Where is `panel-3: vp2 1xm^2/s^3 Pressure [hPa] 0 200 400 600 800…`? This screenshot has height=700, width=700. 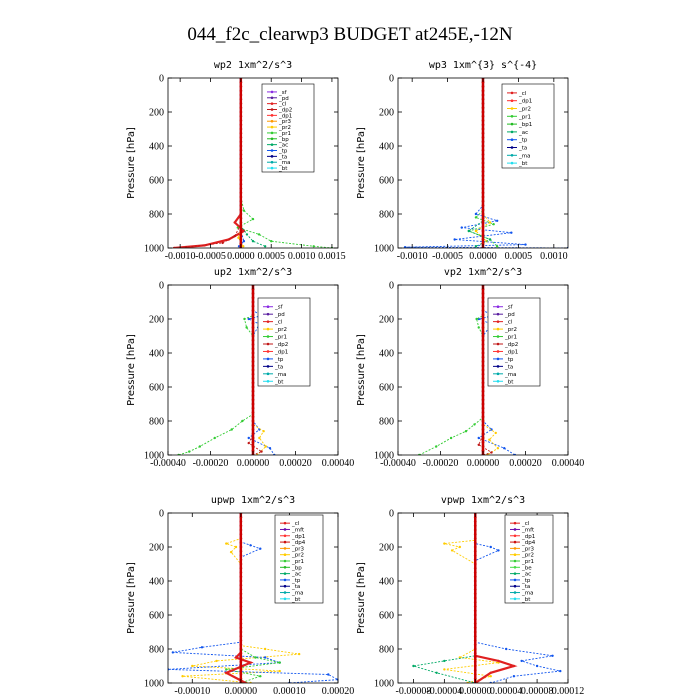
panel-3: vp2 1xm^2/s^3 Pressure [hPa] 0 200 400 600 800… is located at coordinates (470, 368).